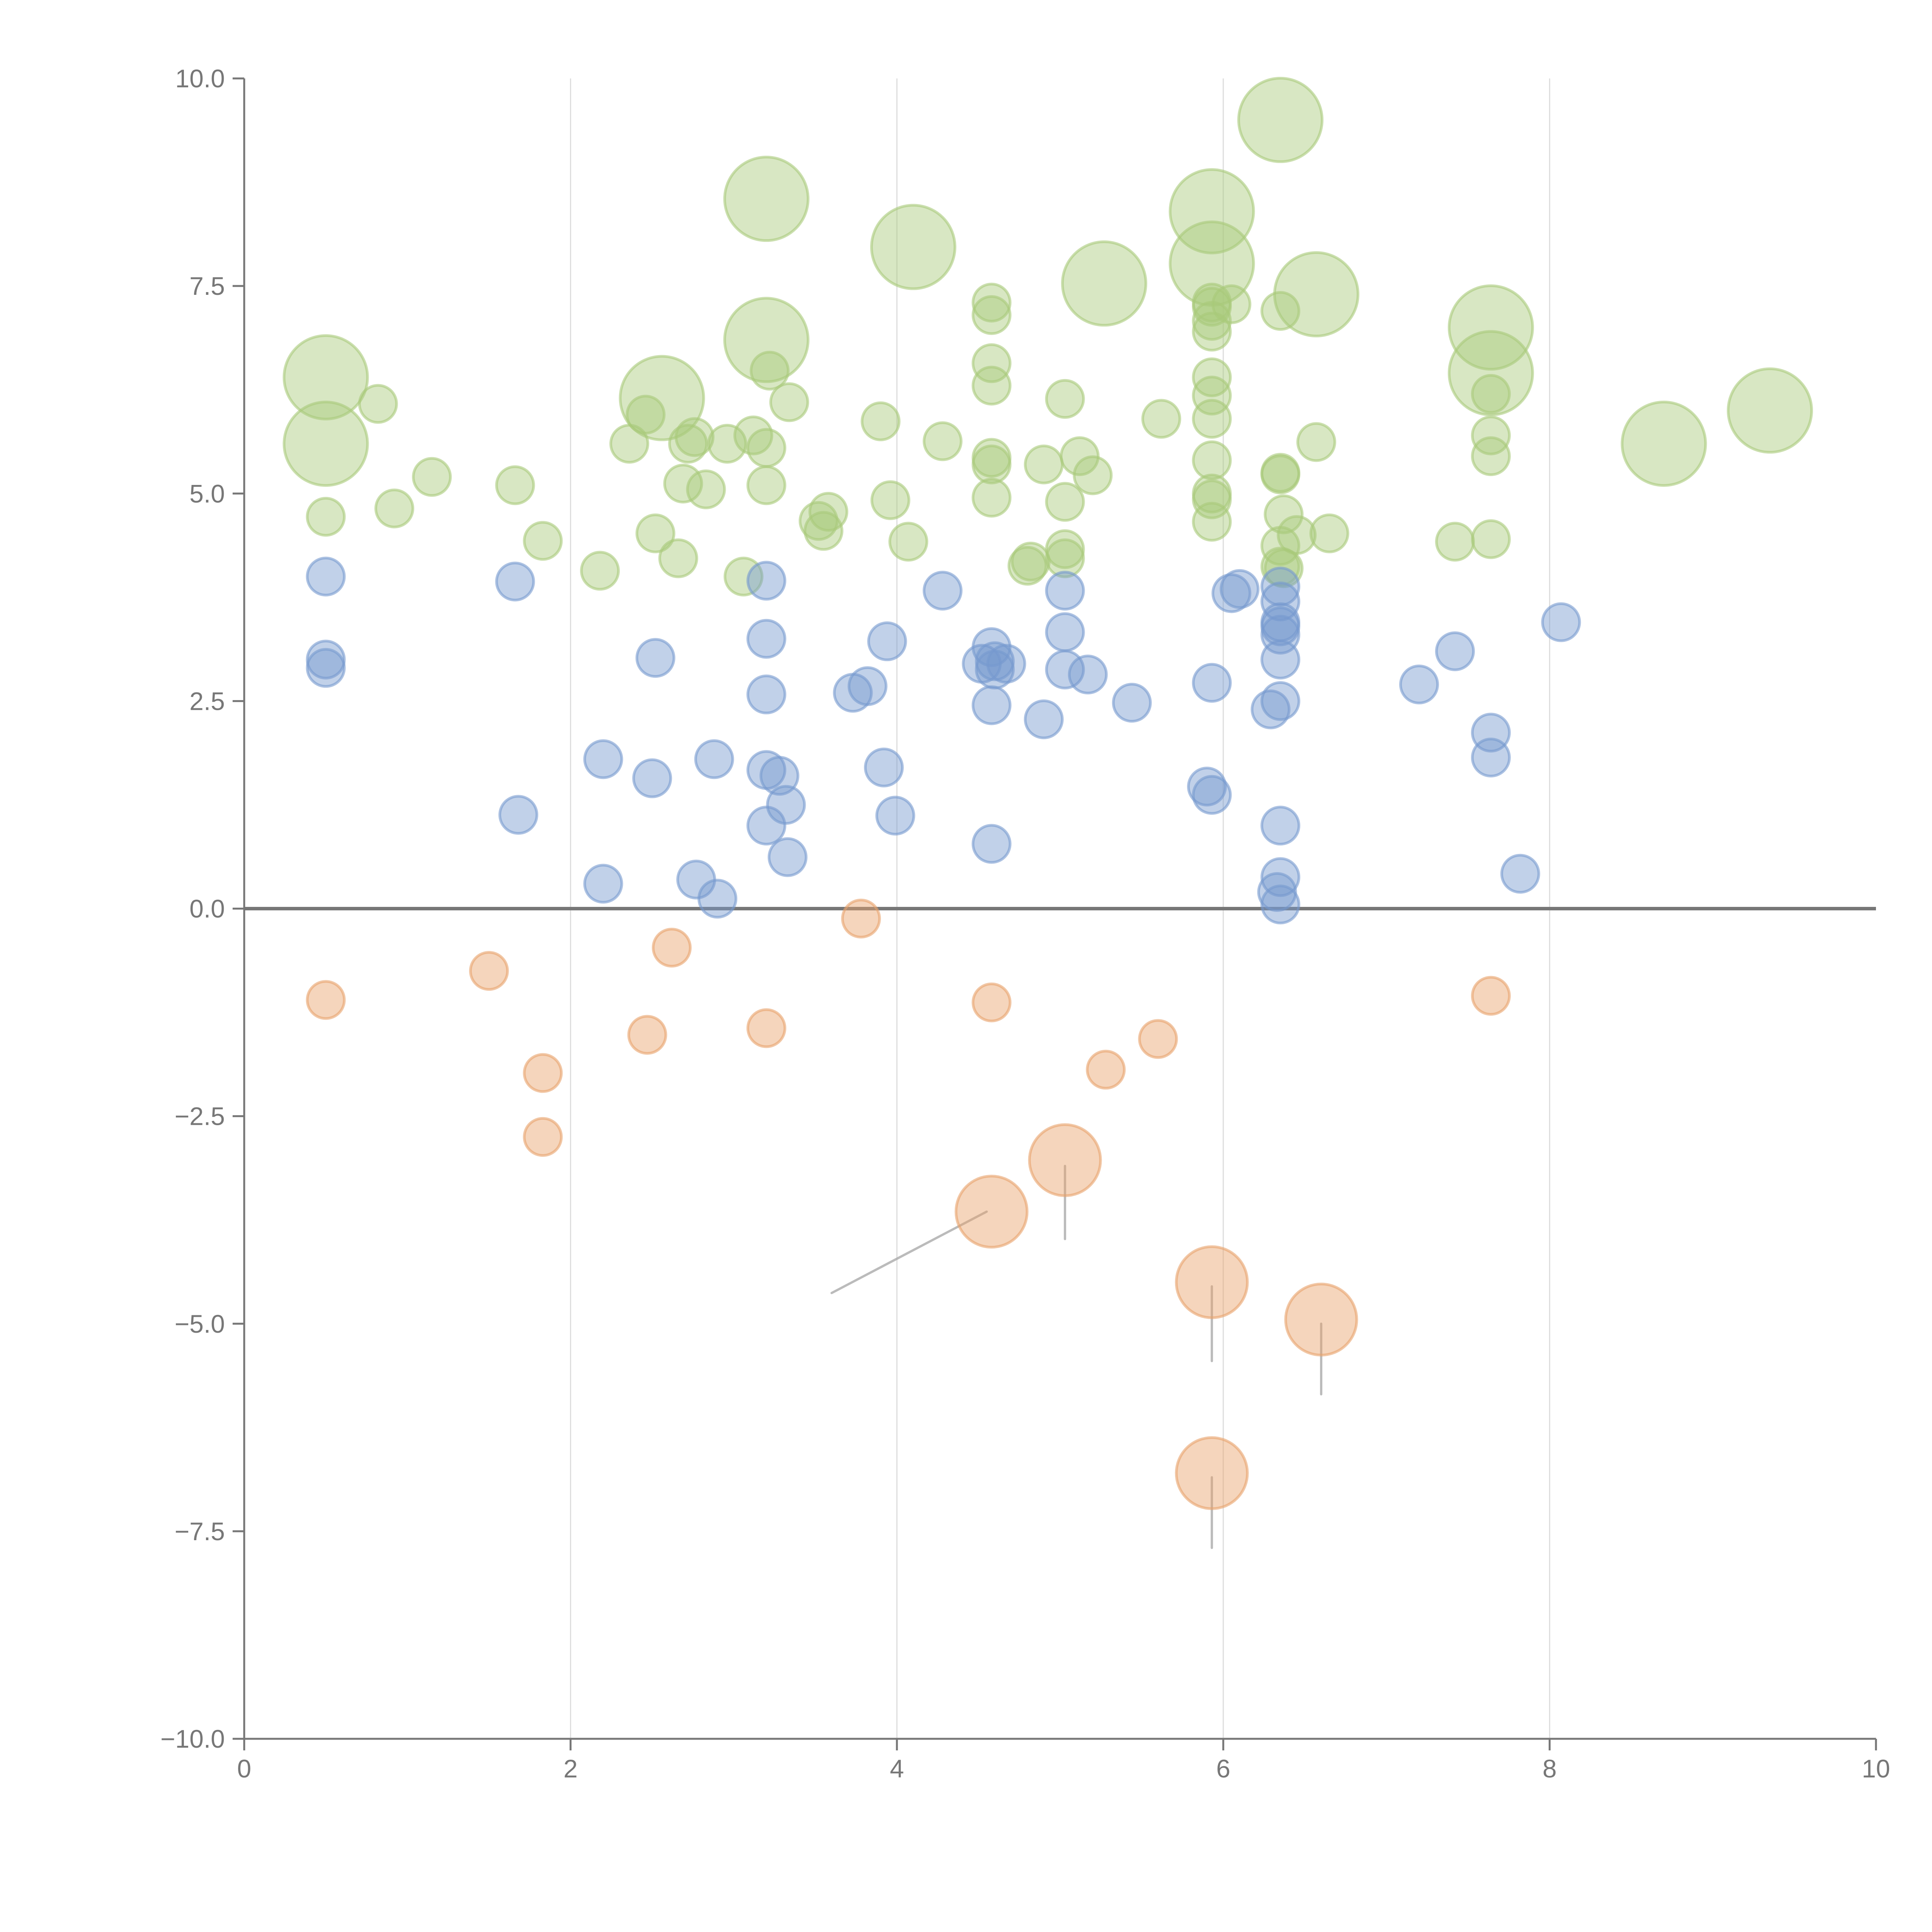 The image size is (1932, 1932). What do you see at coordinates (192, 1739) in the screenshot?
I see `y-tick-label: −10.0` at bounding box center [192, 1739].